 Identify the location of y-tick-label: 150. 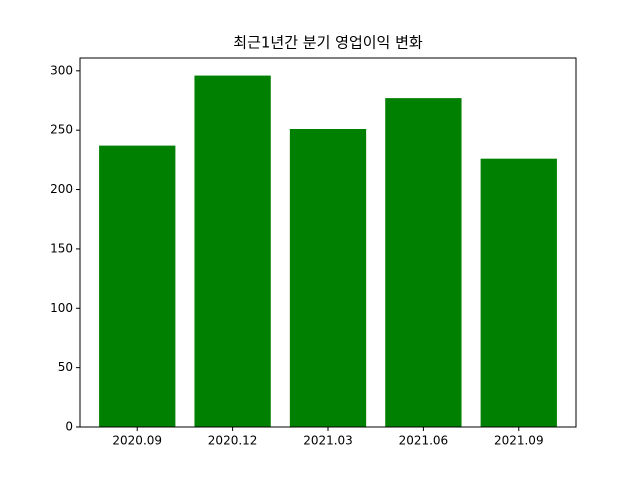
(61, 248).